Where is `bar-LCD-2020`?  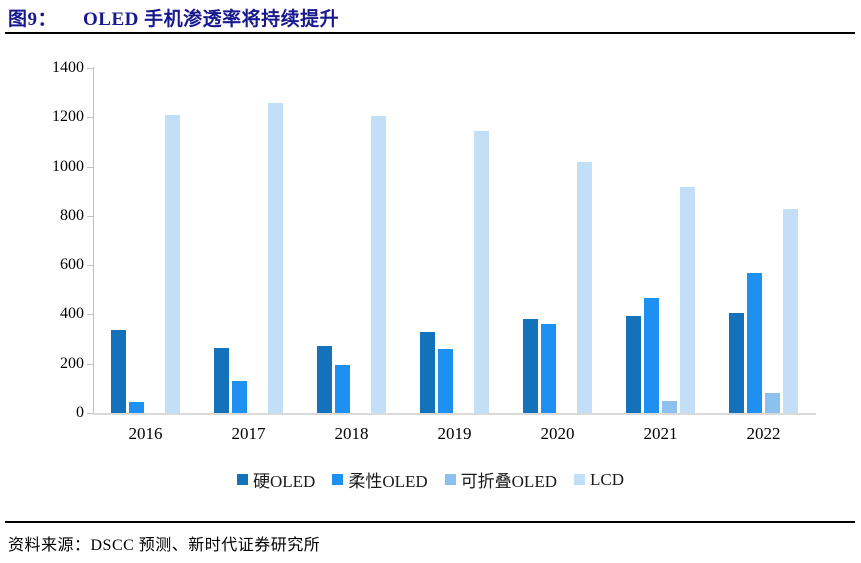 bar-LCD-2020 is located at coordinates (584, 287).